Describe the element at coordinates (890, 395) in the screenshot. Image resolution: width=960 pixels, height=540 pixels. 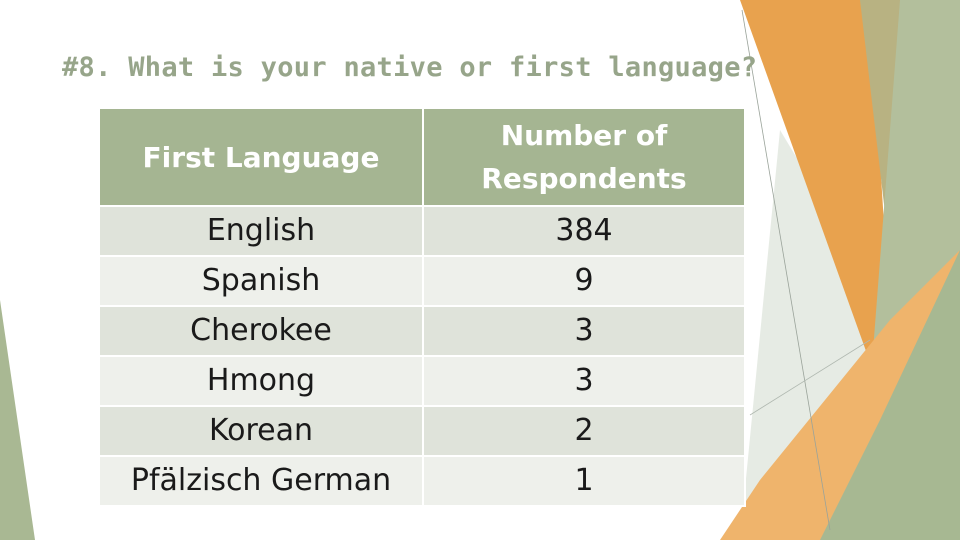
I see `decor-green-lower` at that location.